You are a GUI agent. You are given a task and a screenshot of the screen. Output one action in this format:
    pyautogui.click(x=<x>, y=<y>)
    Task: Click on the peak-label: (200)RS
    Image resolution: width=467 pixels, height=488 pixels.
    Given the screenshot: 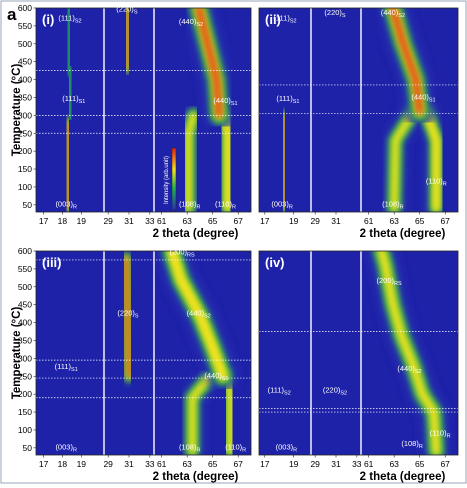 What is the action you would take?
    pyautogui.click(x=389, y=281)
    